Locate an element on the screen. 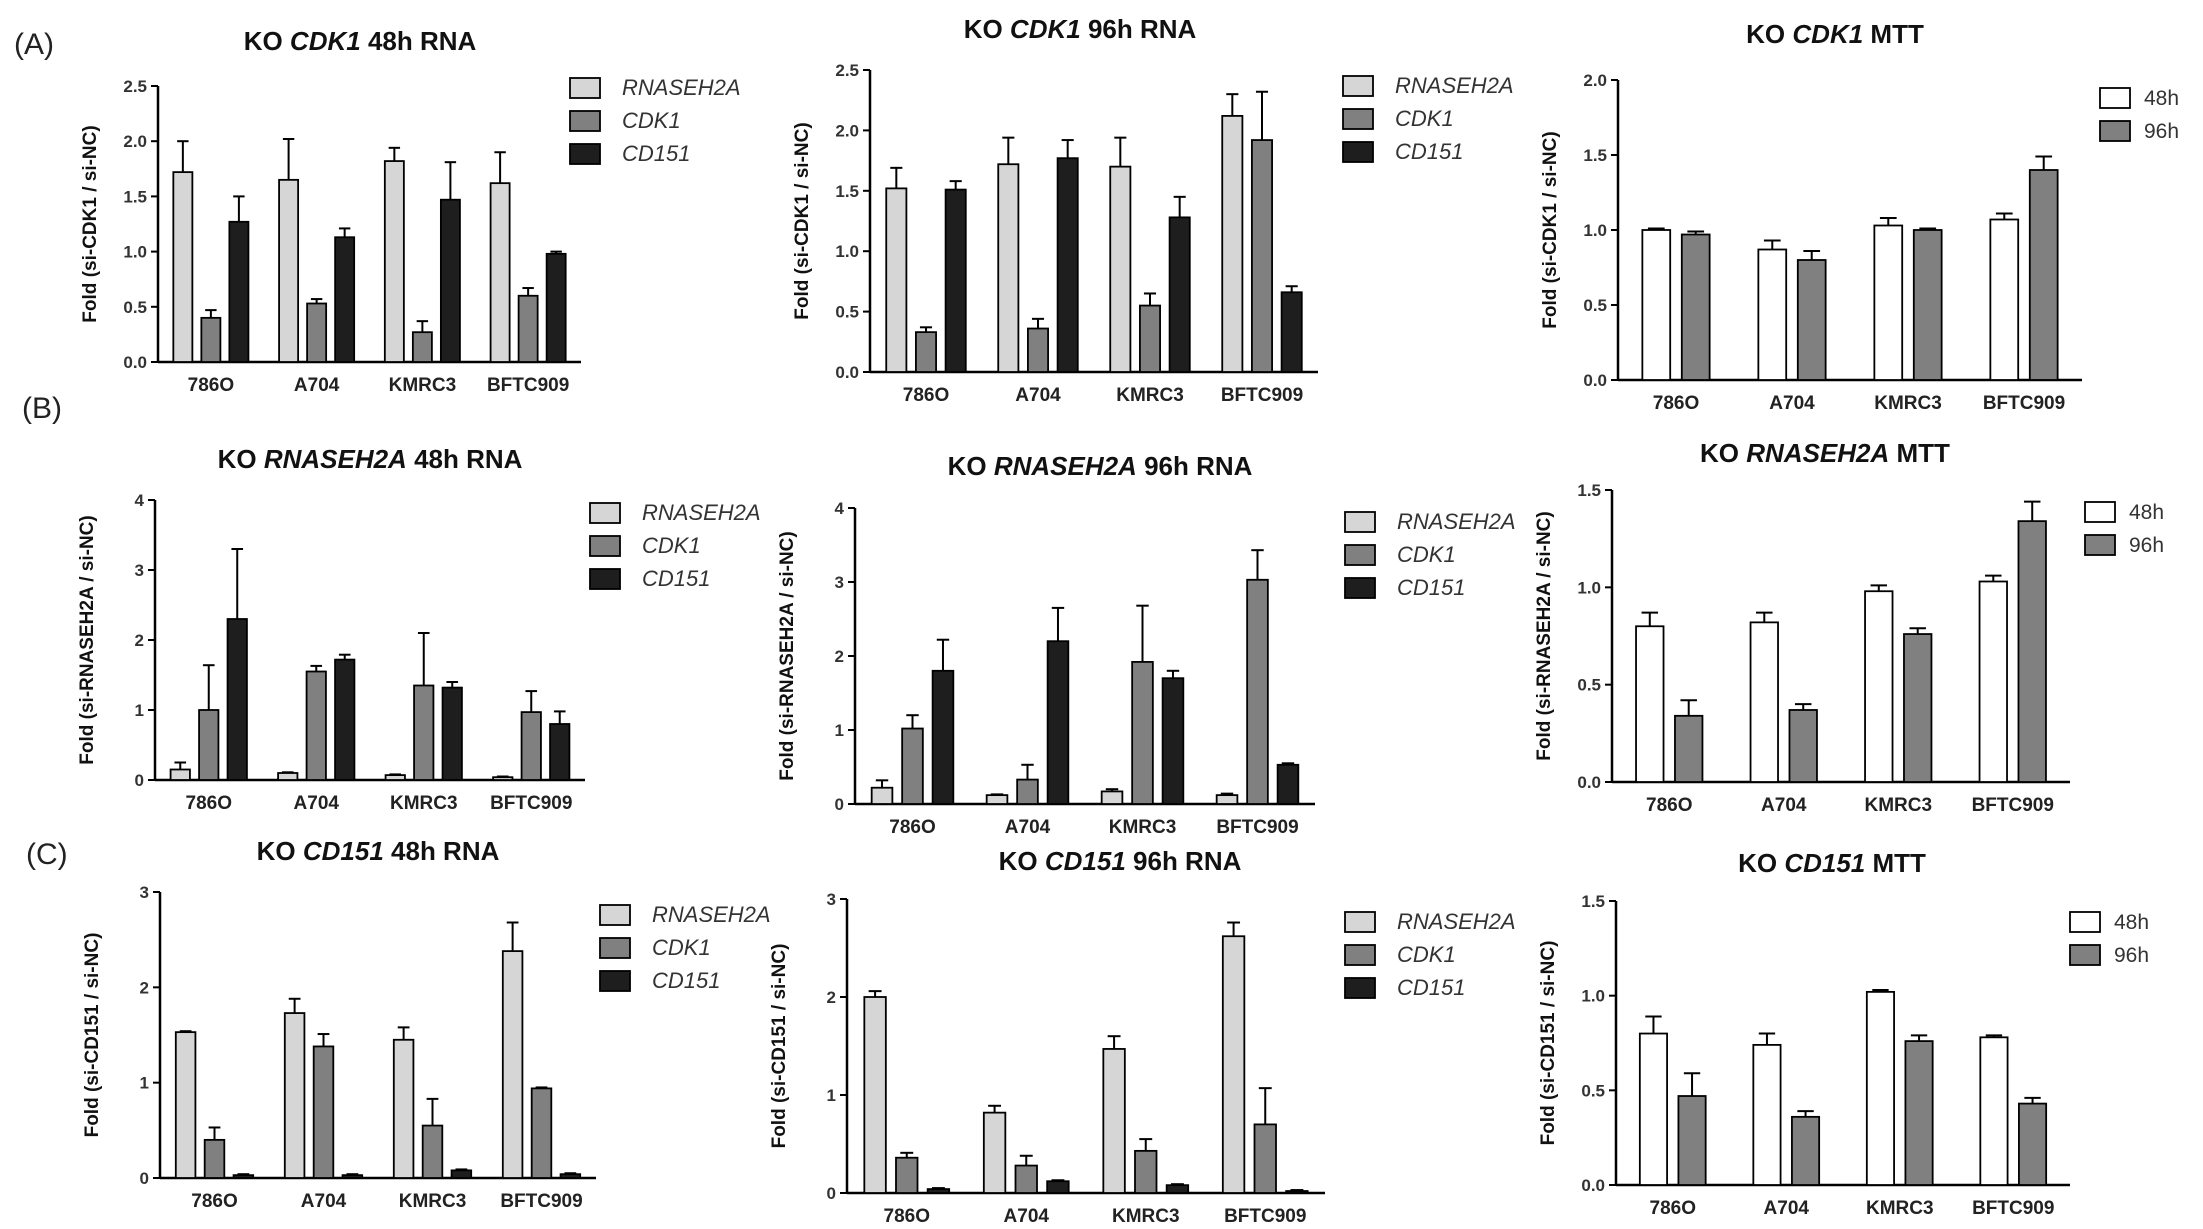  y-axis-label: Fold (si-CD151 / si-NC) is located at coordinates (779, 1046).